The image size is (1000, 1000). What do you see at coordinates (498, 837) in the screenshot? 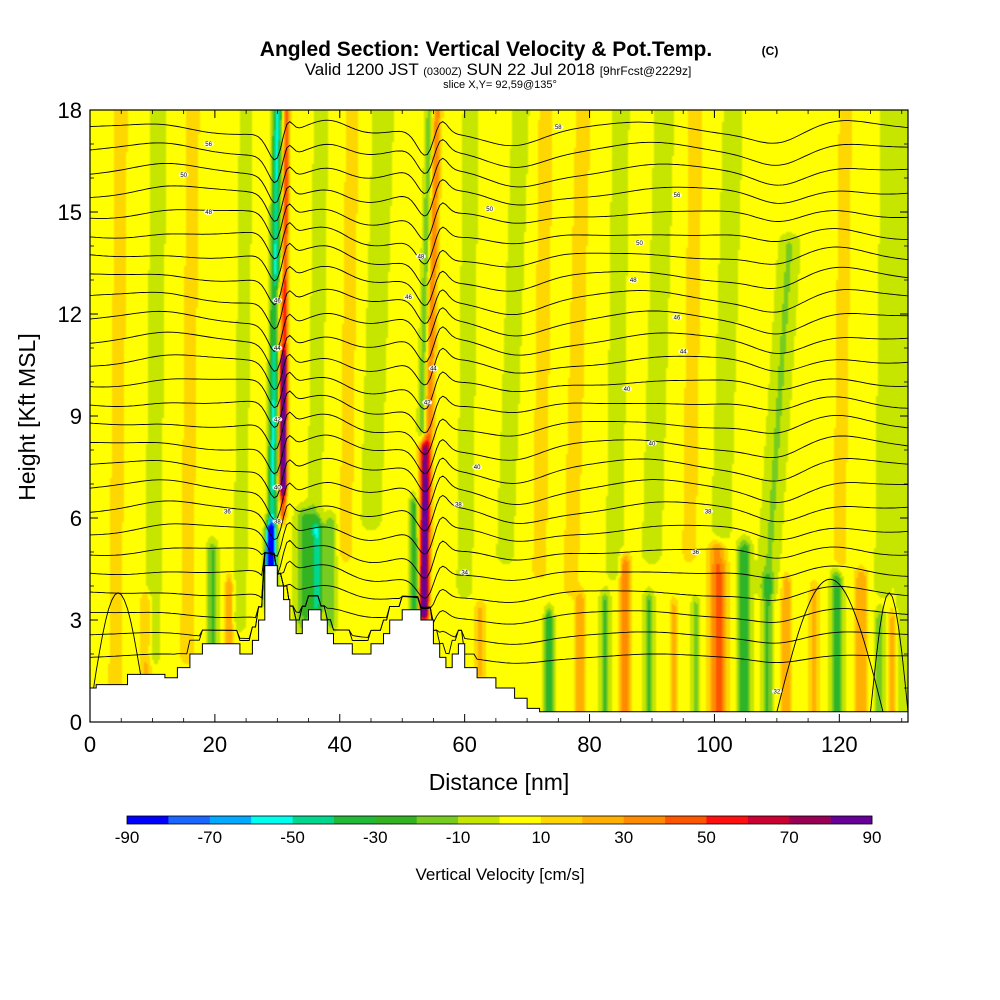
I see `colorbar-ticks: -90 -70 -50 -30 -10 10 30 50 70 90` at bounding box center [498, 837].